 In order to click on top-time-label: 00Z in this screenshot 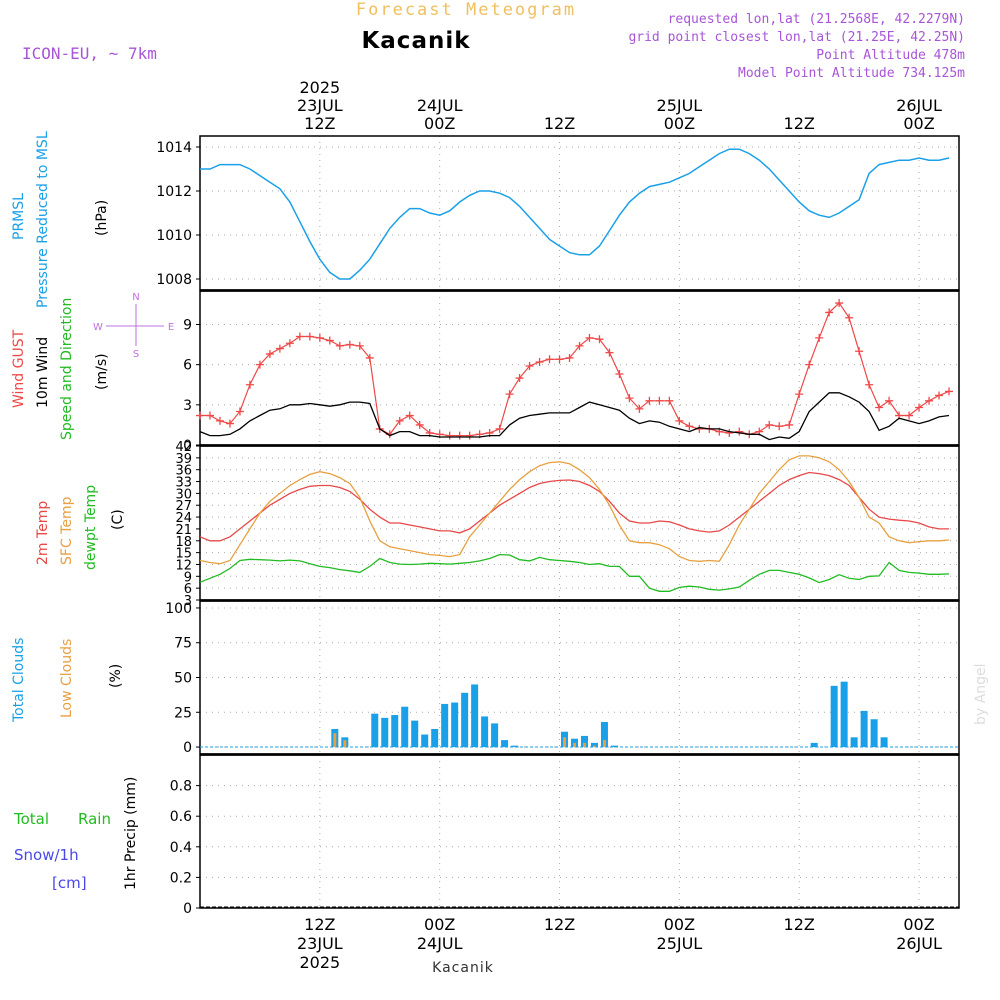, I will do `click(439, 123)`.